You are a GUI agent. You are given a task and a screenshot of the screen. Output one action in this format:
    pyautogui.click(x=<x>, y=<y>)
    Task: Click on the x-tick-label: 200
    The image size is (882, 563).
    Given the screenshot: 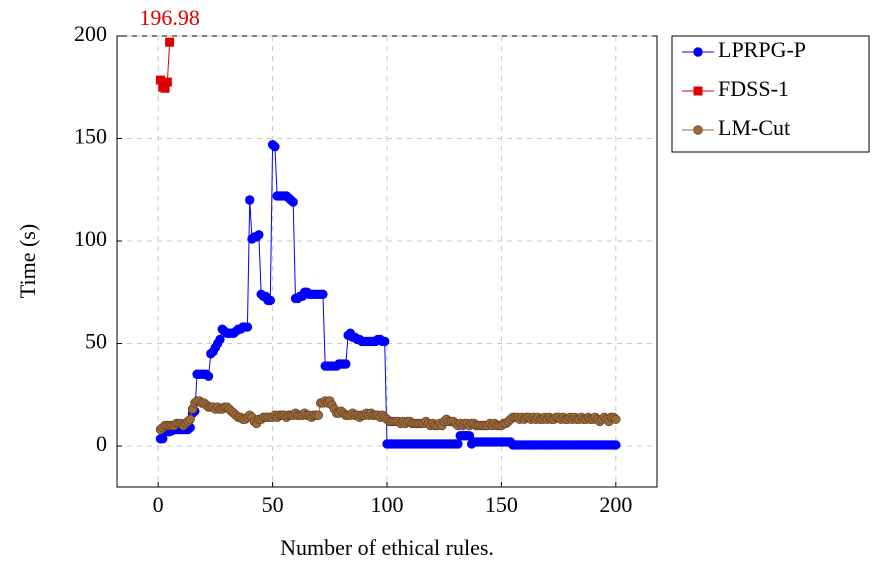 What is the action you would take?
    pyautogui.click(x=615, y=504)
    